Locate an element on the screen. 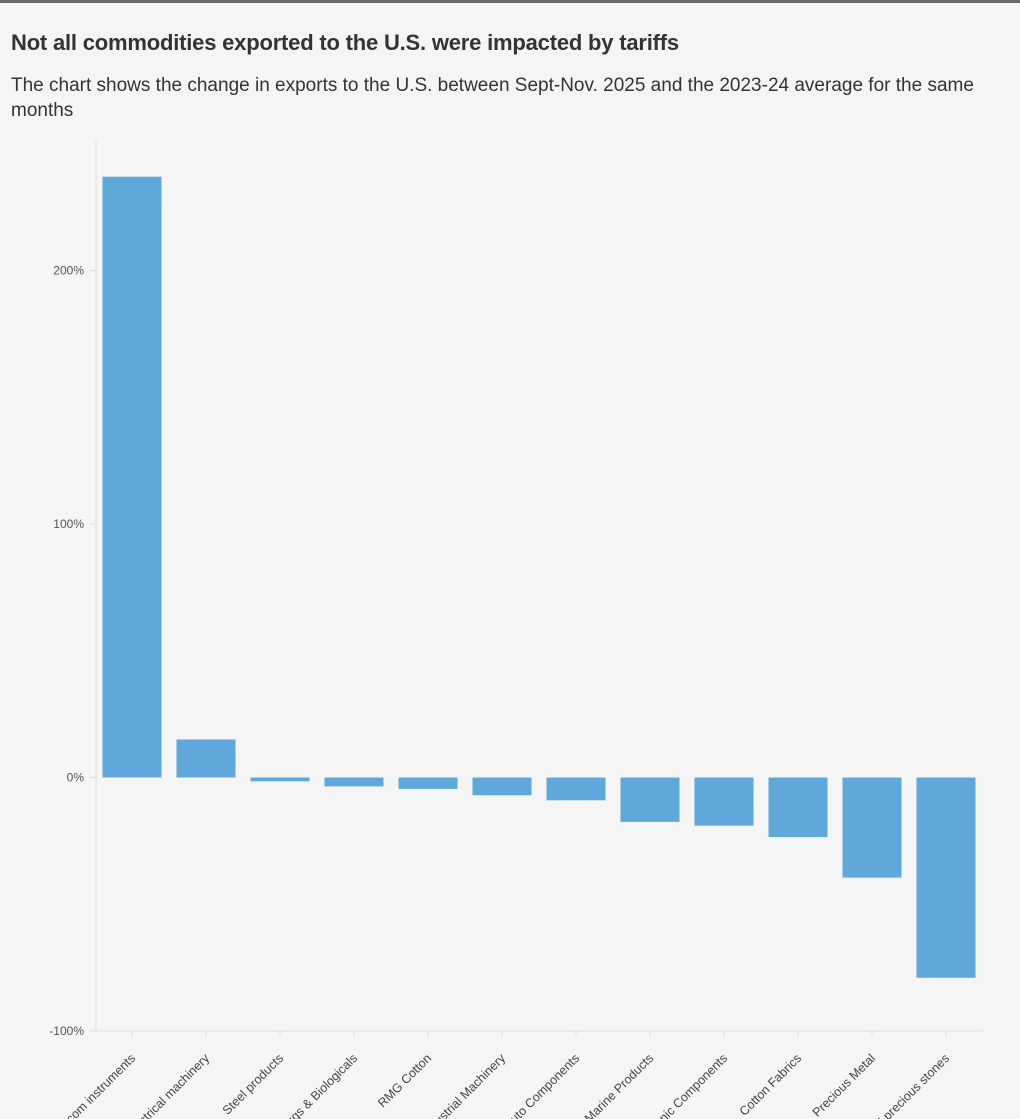 Image resolution: width=1020 pixels, height=1119 pixels. bar-precious-metal is located at coordinates (872, 827).